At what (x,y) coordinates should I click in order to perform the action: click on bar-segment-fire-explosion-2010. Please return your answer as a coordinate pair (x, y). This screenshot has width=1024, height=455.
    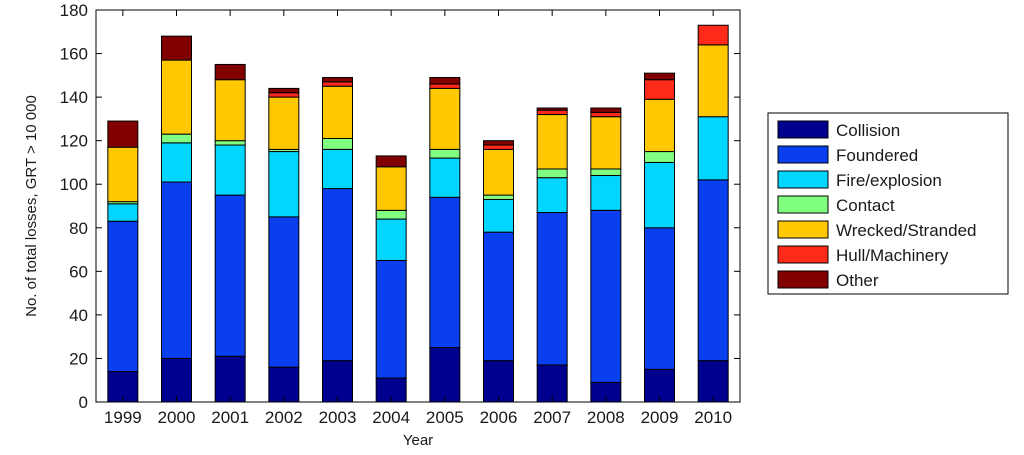
    Looking at the image, I should click on (713, 148).